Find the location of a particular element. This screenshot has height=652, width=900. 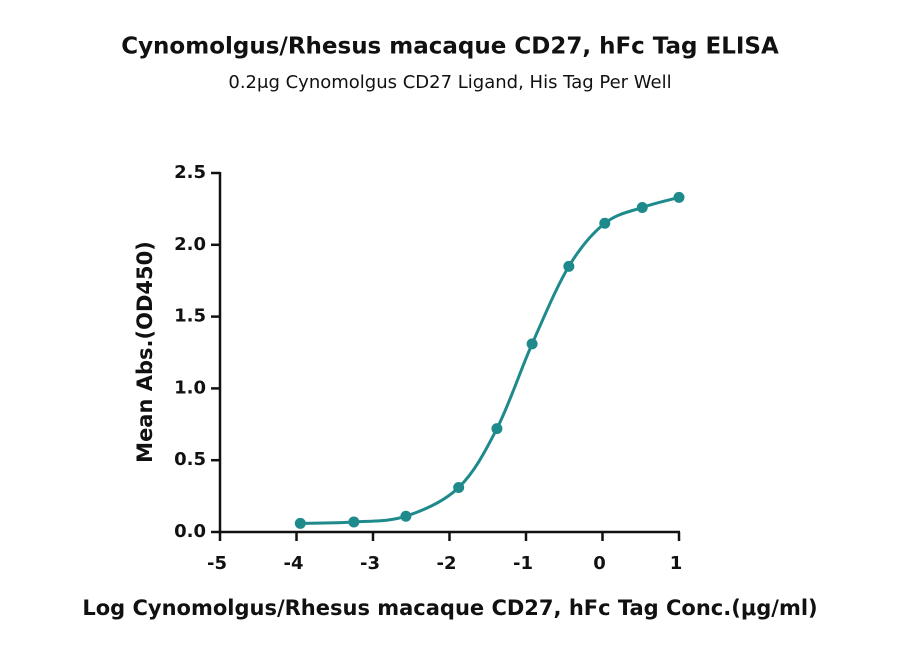

x-tick-label: 0 is located at coordinates (599, 563).